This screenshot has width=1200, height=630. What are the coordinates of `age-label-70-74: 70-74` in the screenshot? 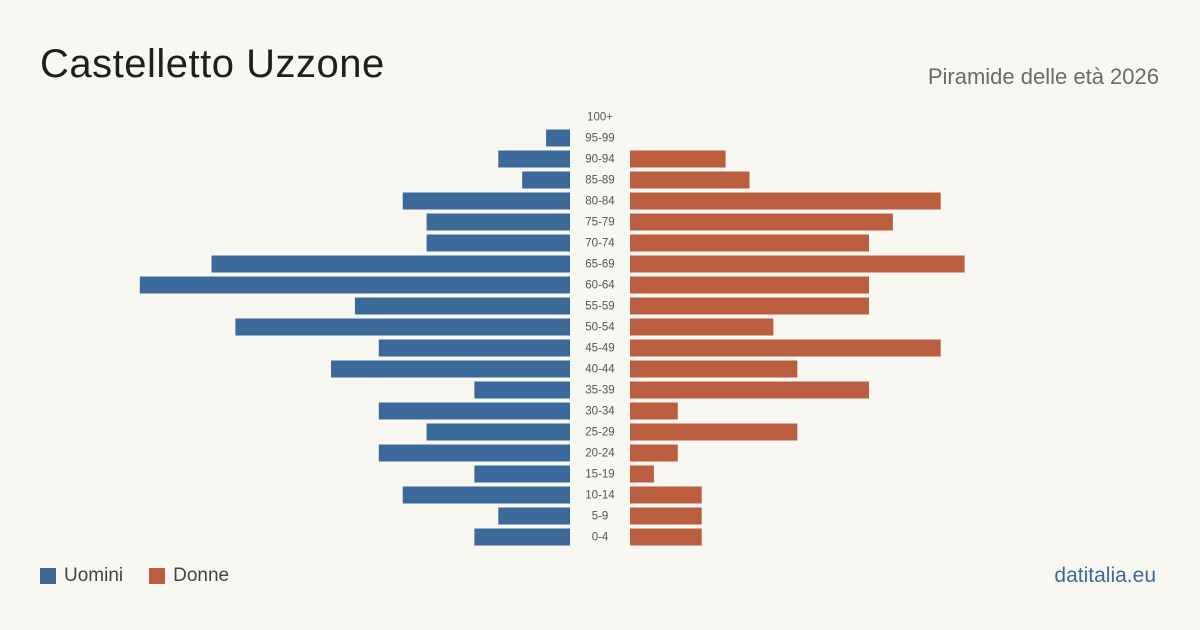 It's located at (600, 244).